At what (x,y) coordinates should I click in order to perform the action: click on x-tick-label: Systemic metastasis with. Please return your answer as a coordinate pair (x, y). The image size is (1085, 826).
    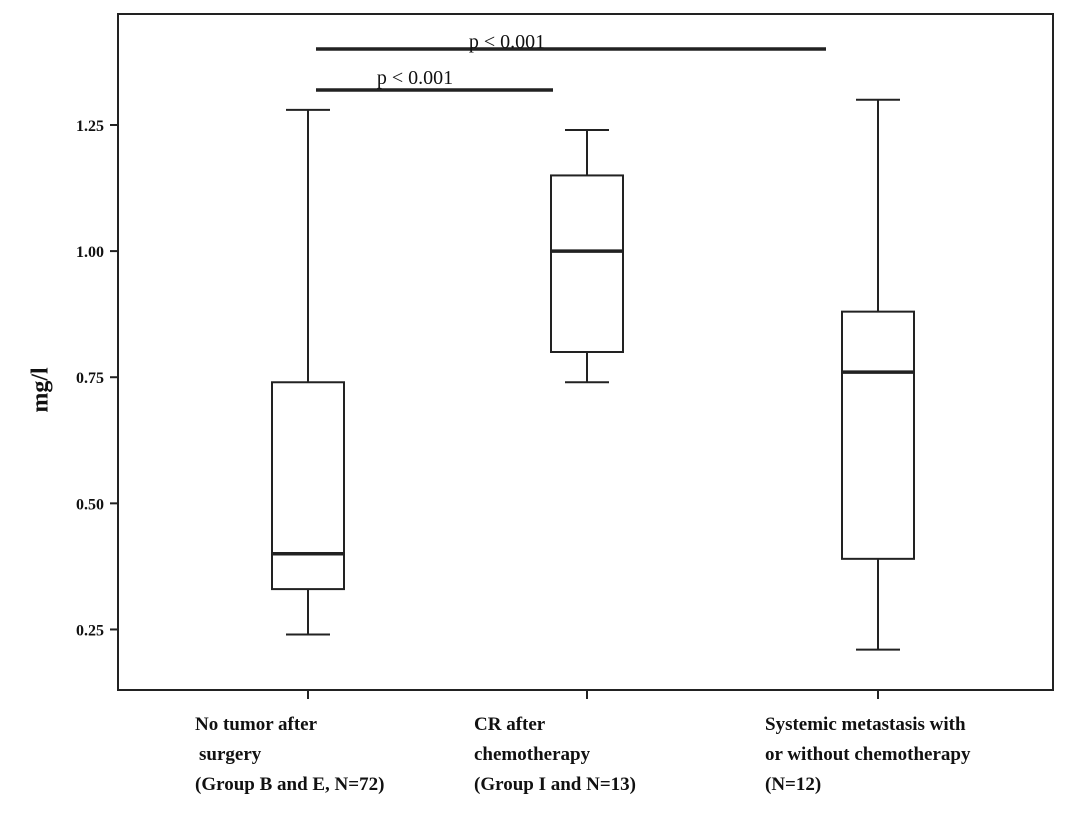
    Looking at the image, I should click on (865, 724).